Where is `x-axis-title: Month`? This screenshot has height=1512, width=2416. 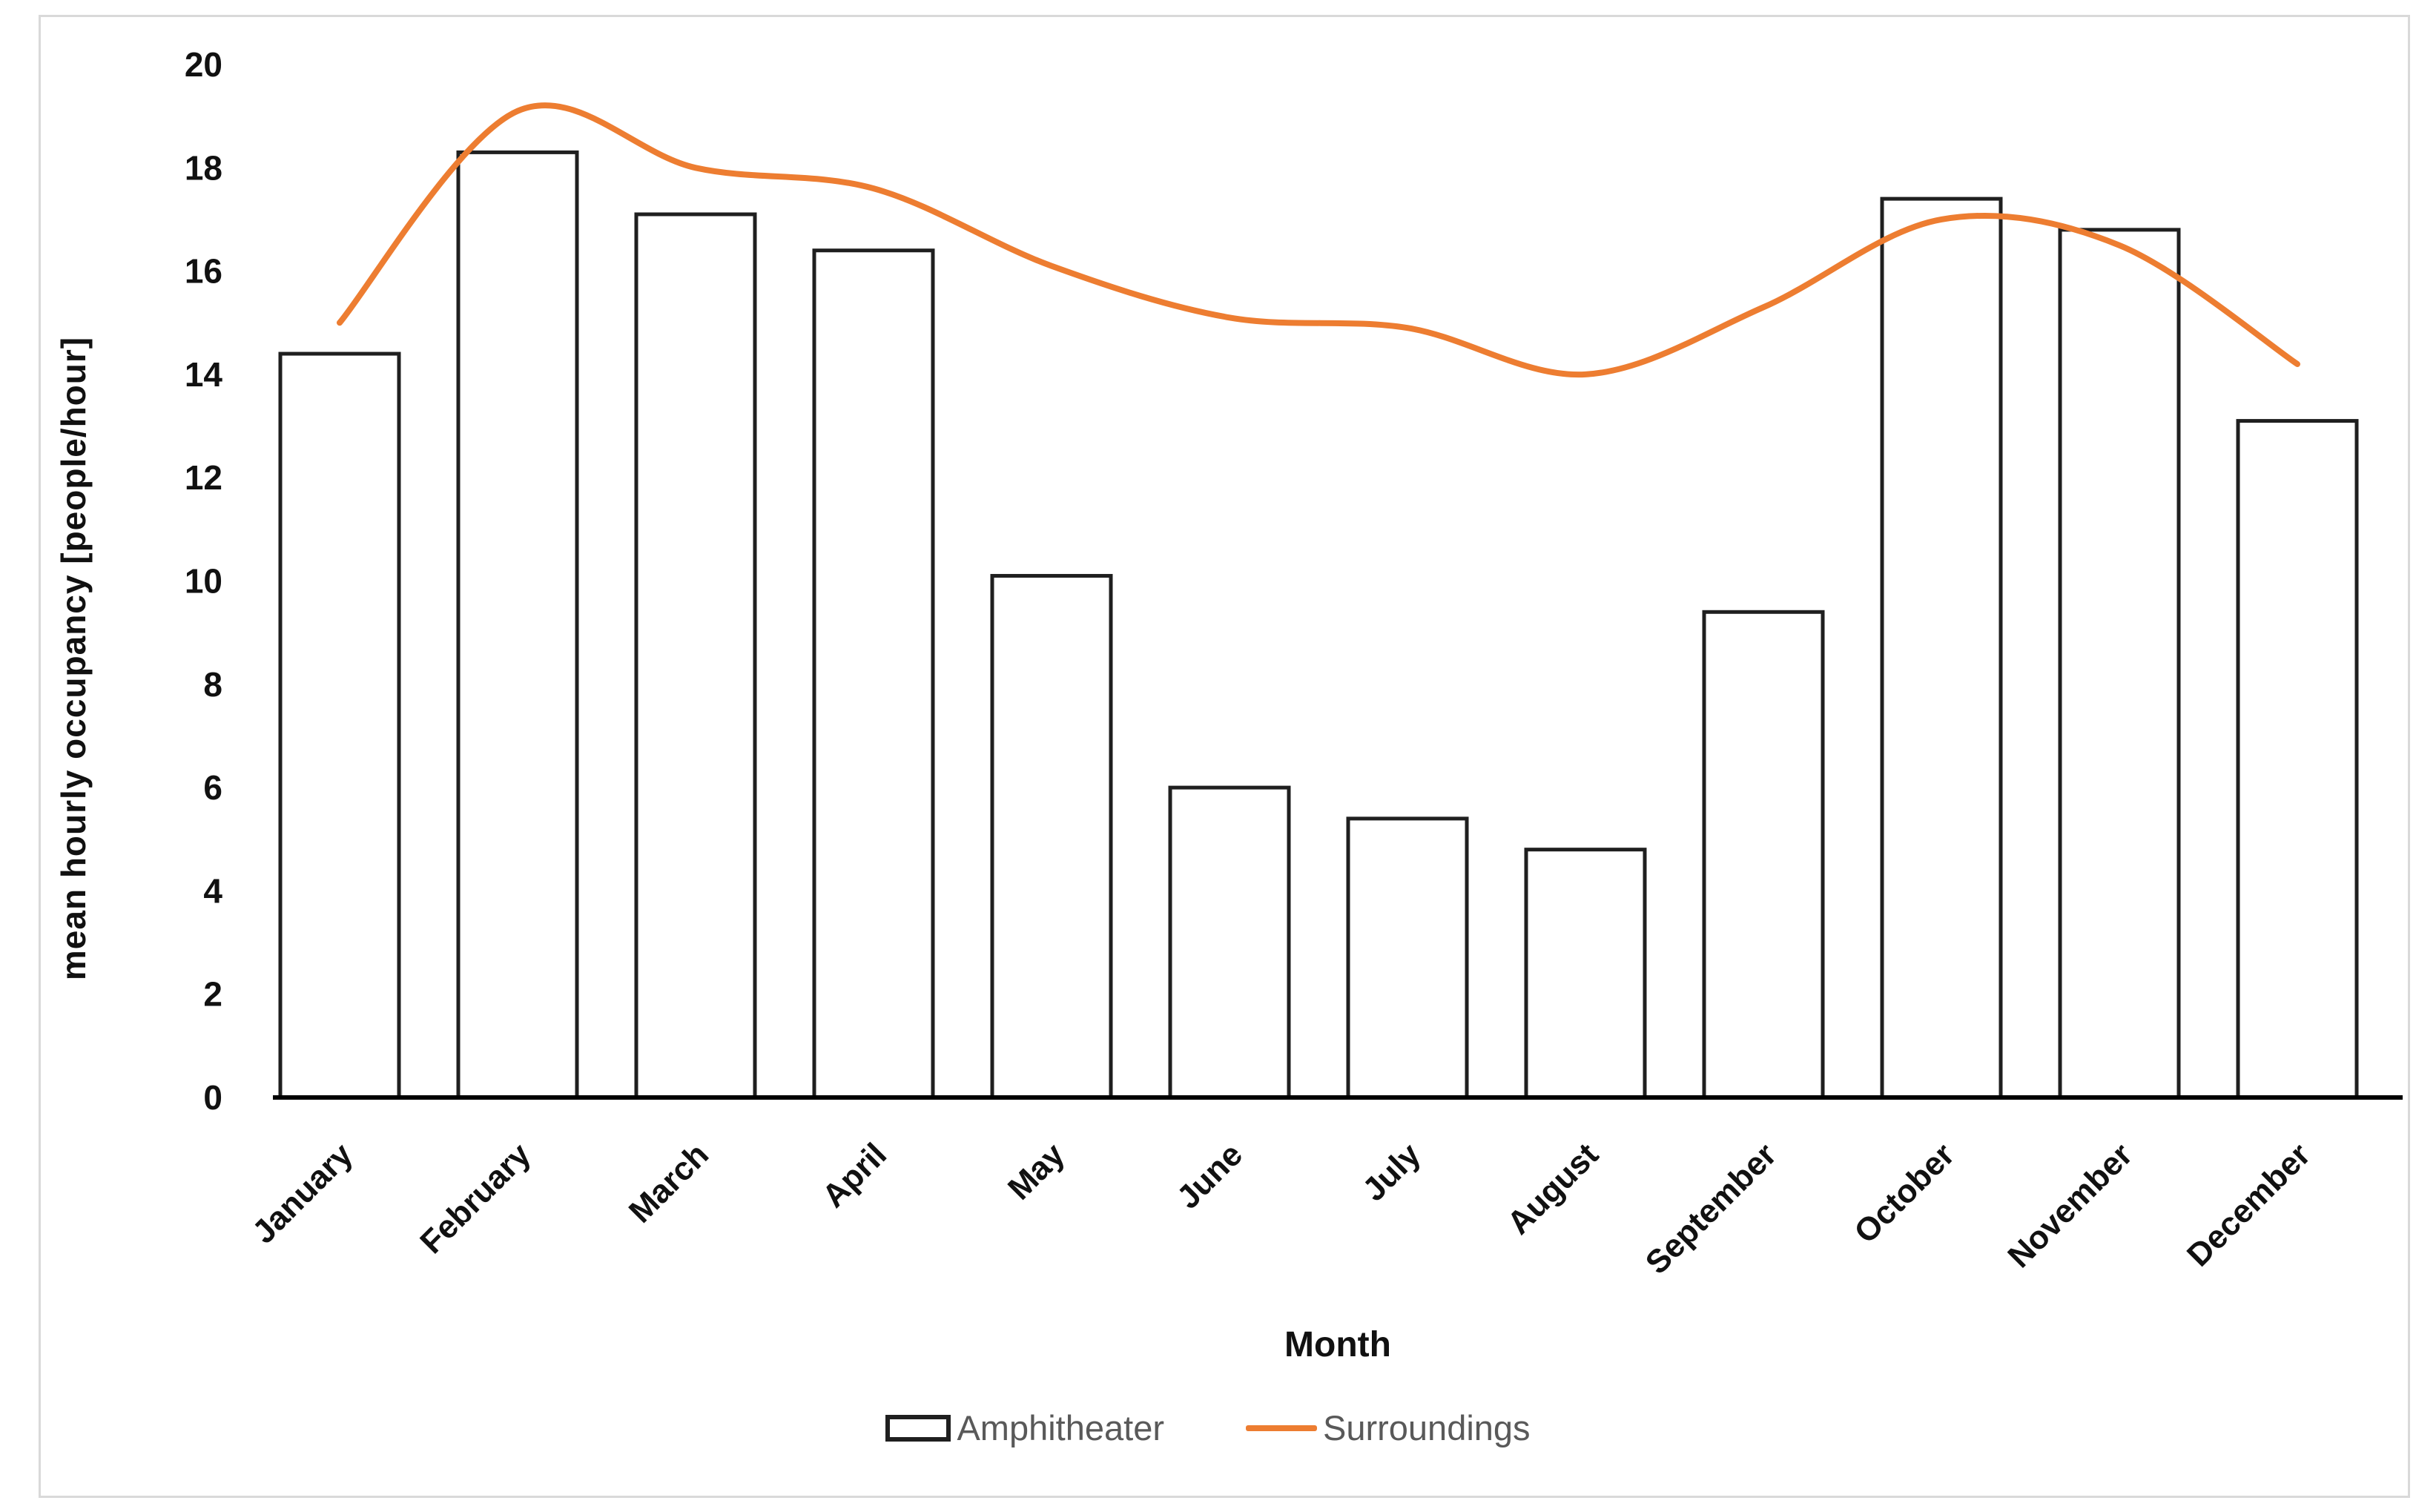
x-axis-title: Month is located at coordinates (1337, 1344).